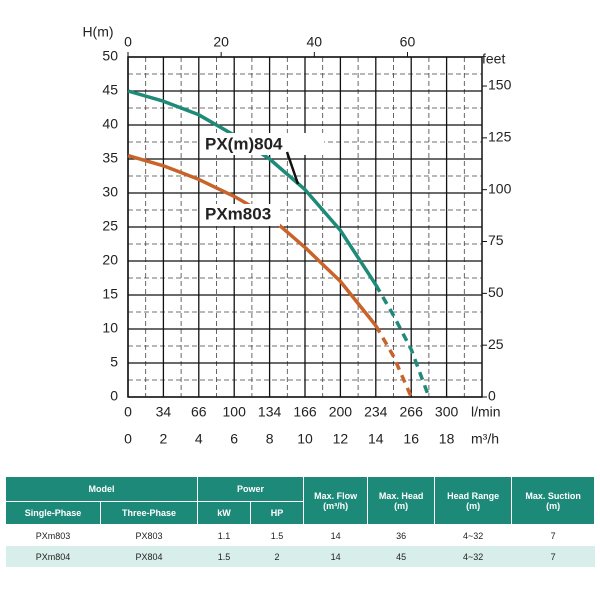  Describe the element at coordinates (447, 439) in the screenshot. I see `x-tick-label: 18` at that location.